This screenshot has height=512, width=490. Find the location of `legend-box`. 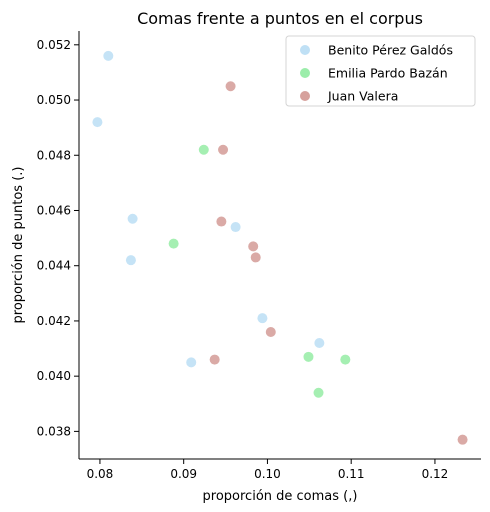

legend-box is located at coordinates (380, 71).